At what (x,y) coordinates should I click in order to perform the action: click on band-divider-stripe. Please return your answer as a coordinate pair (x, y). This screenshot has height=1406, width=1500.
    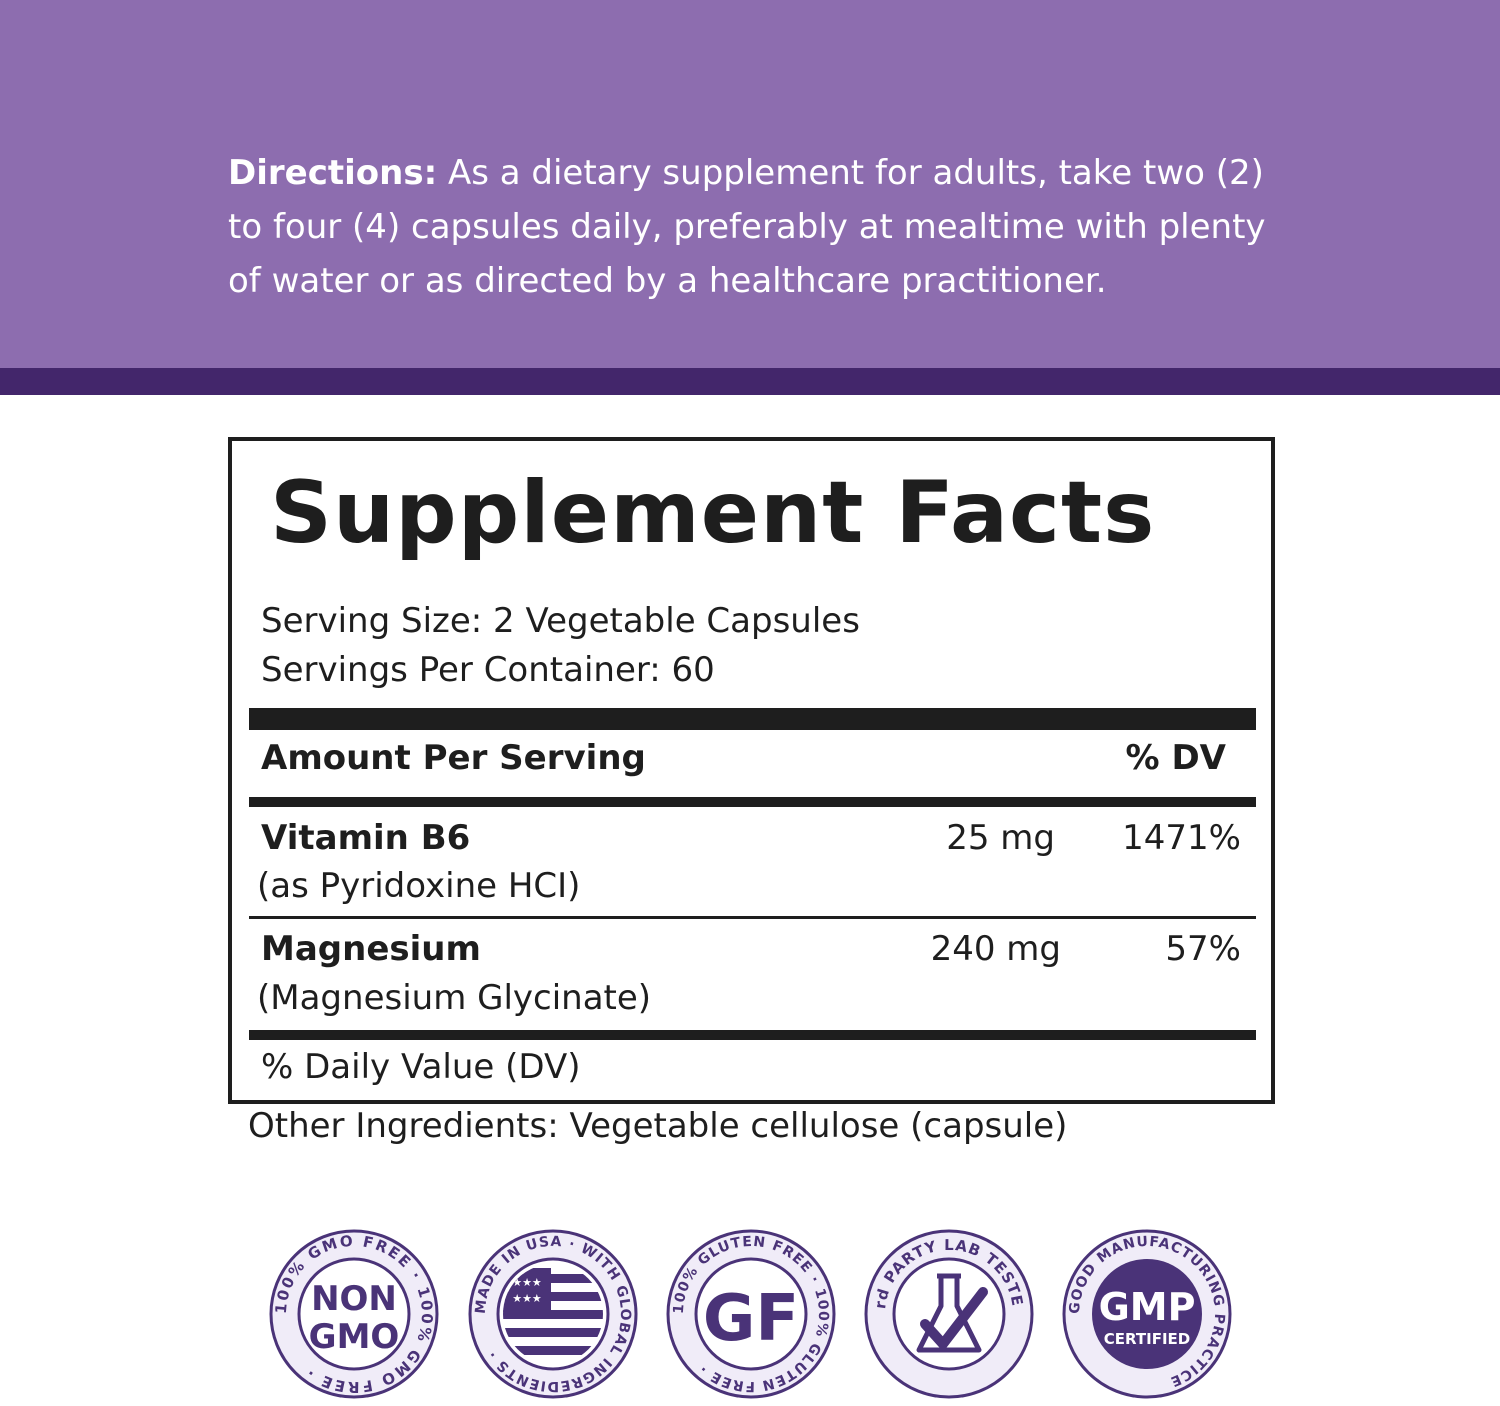
    Looking at the image, I should click on (750, 381).